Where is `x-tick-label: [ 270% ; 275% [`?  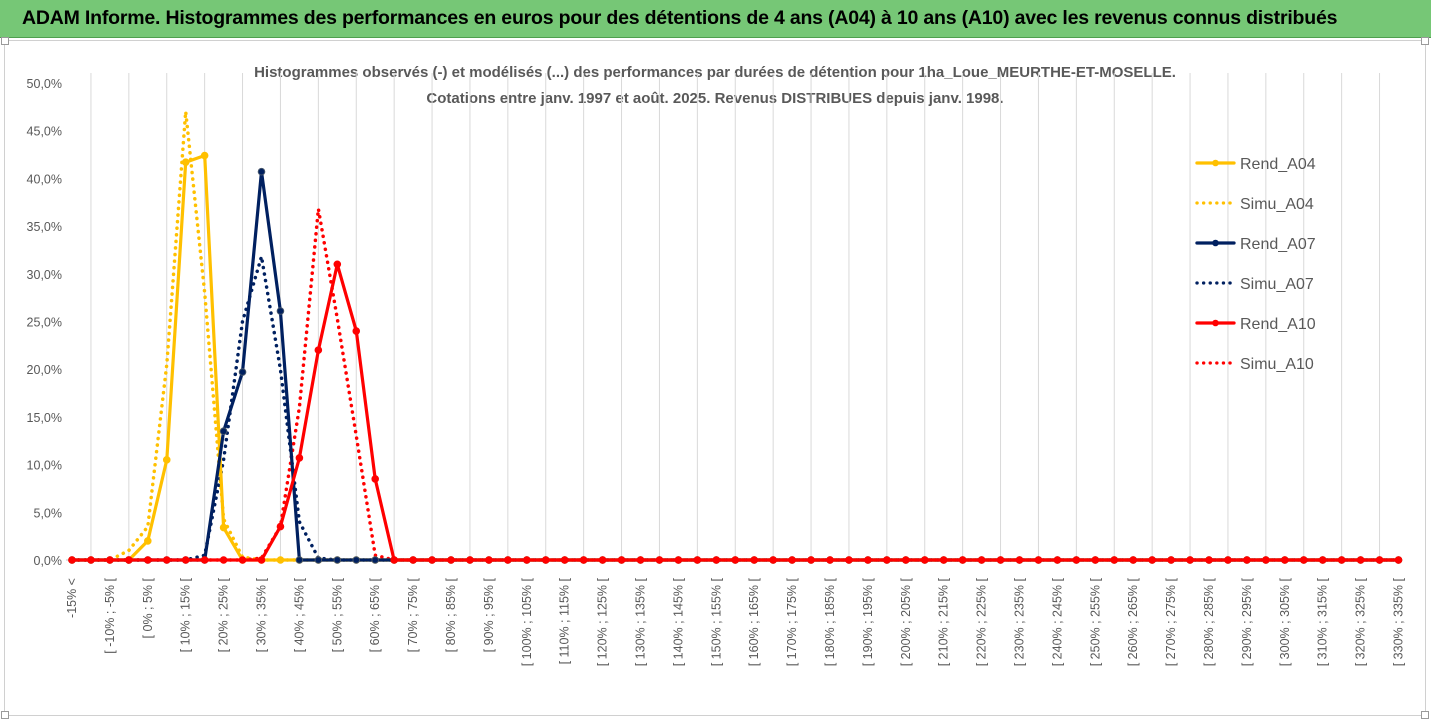
x-tick-label: [ 270% ; 275% [ is located at coordinates (1171, 621).